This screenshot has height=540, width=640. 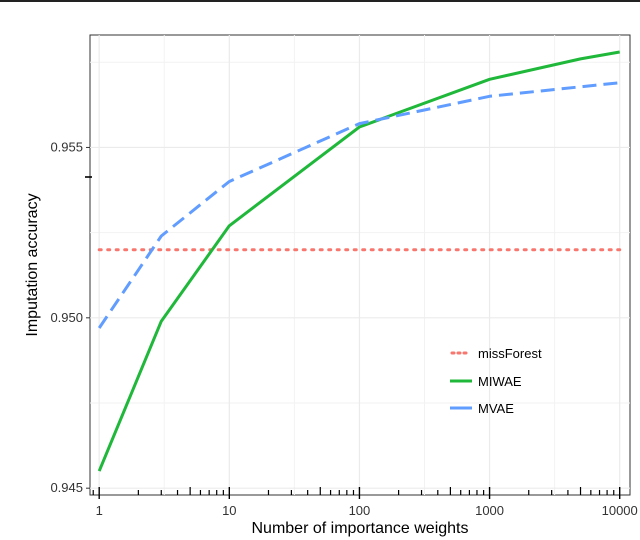 What do you see at coordinates (620, 510) in the screenshot?
I see `x-tick-label: 10000` at bounding box center [620, 510].